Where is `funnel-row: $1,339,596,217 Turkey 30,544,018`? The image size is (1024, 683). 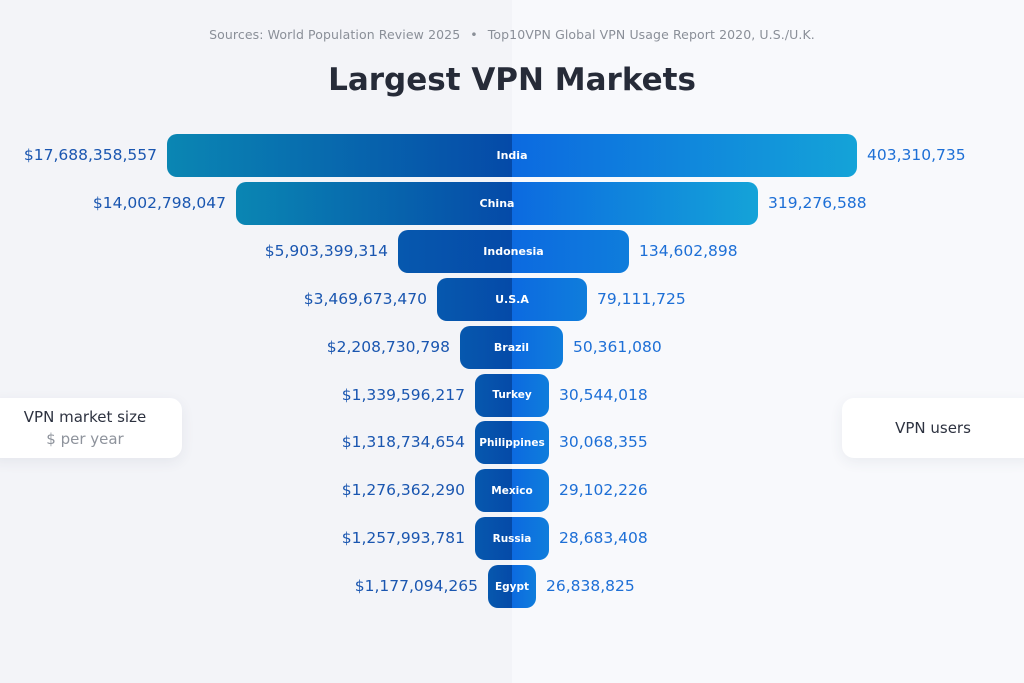 funnel-row: $1,339,596,217 Turkey 30,544,018 is located at coordinates (512, 395).